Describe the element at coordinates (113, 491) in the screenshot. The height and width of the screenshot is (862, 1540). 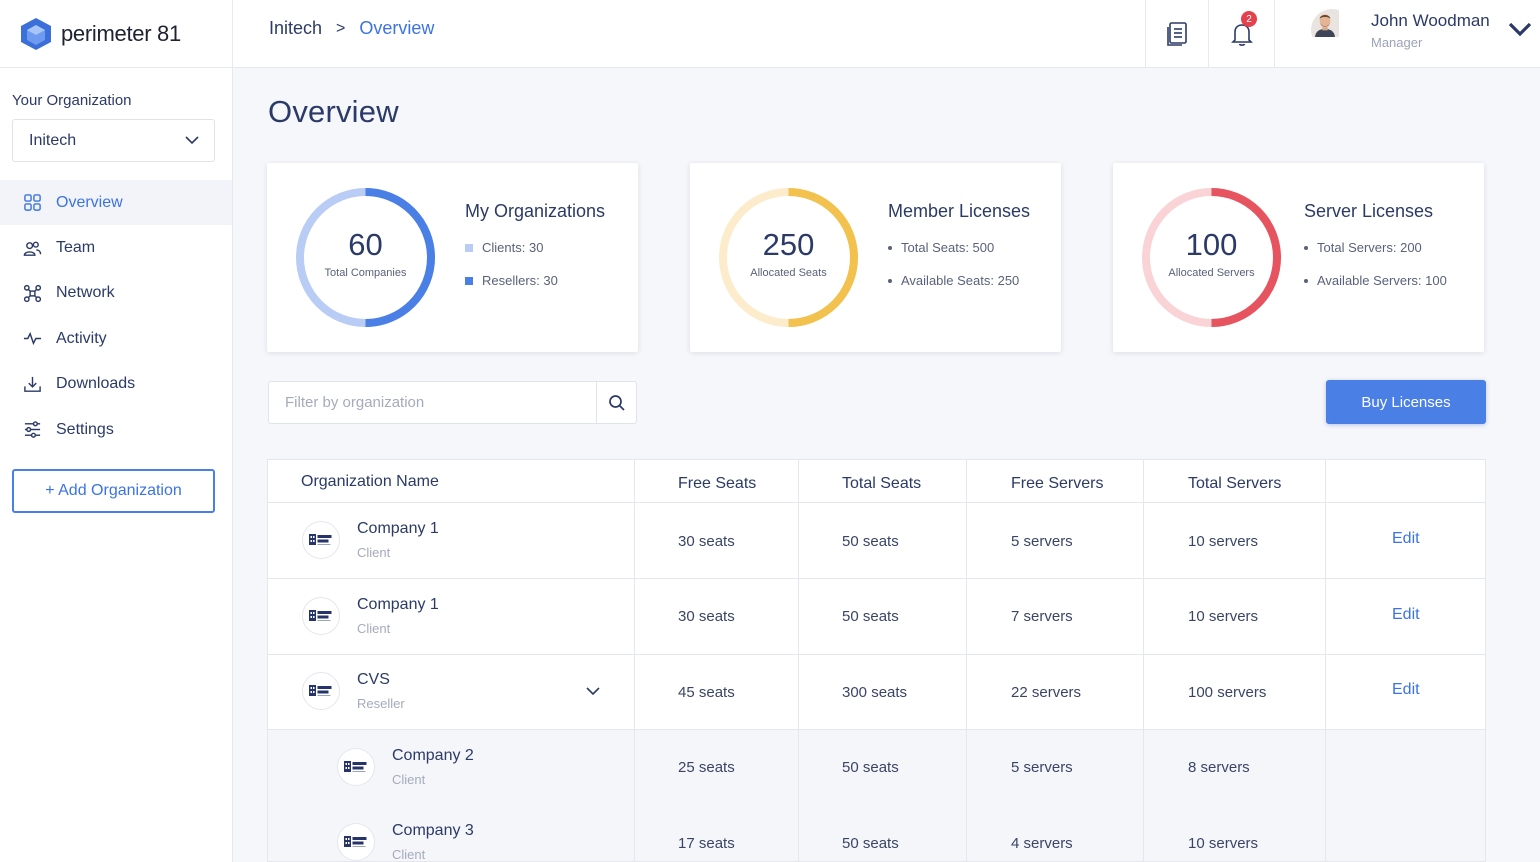
I see `add-organization-button: + Add Organization` at that location.